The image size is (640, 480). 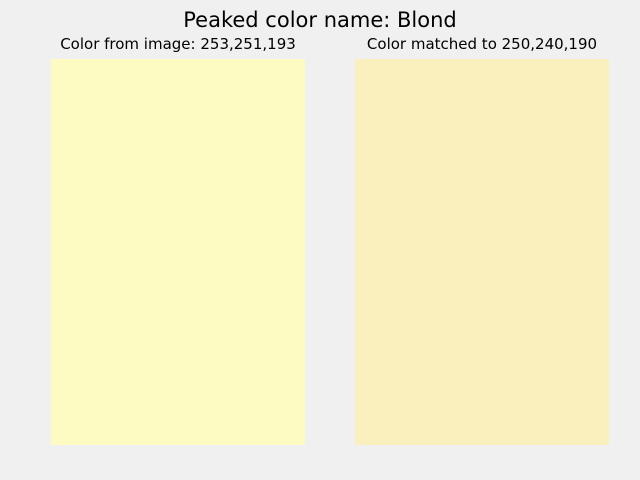 I want to click on matched-color-label: Color matched to 250,240,190, so click(x=482, y=44).